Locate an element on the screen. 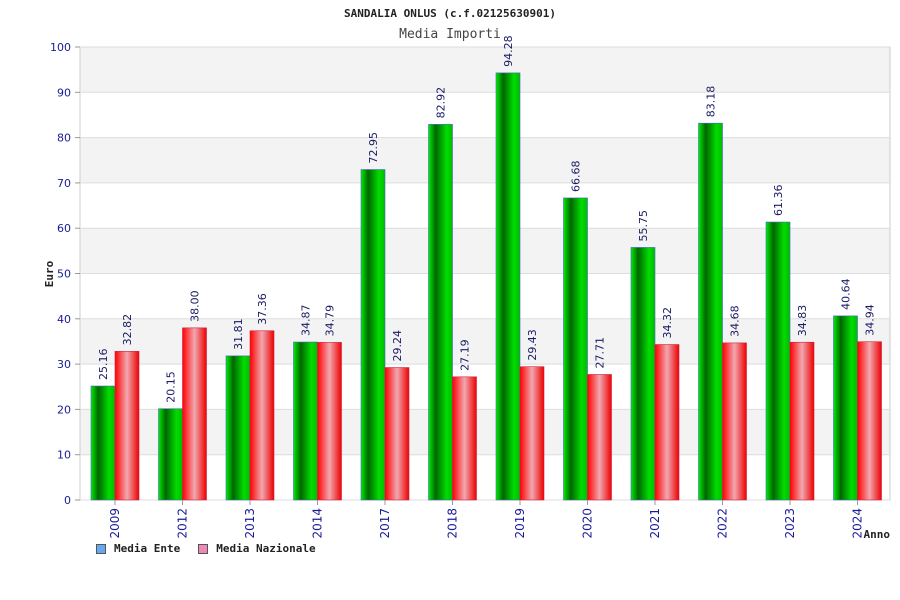 This screenshot has height=600, width=900. y-axis-label: Euro is located at coordinates (49, 273).